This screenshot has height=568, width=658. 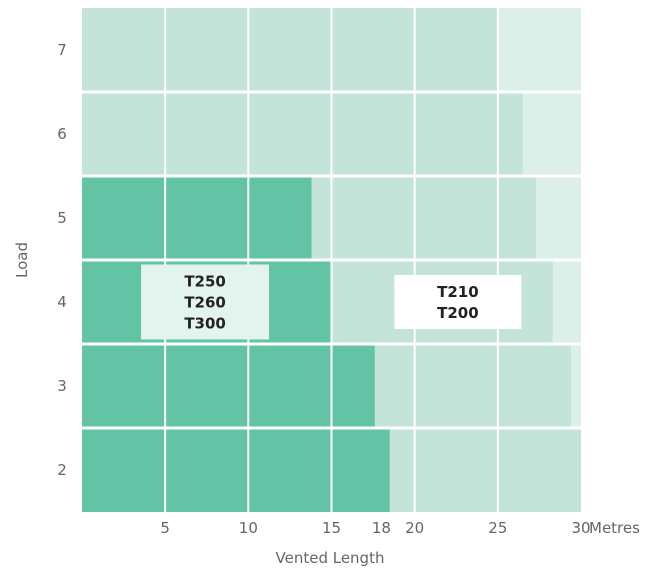 What do you see at coordinates (22, 260) in the screenshot?
I see `y-axis-title: Load` at bounding box center [22, 260].